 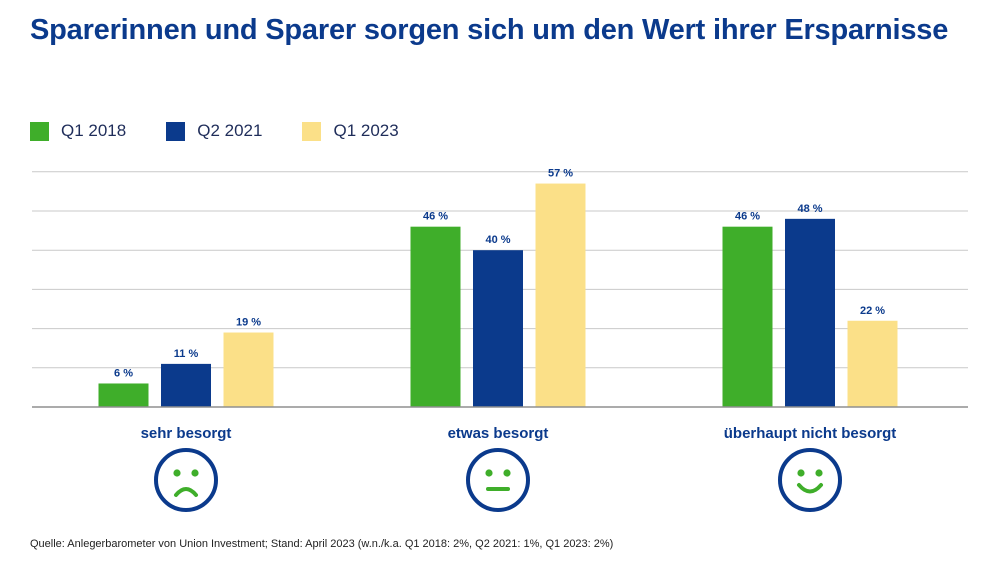 What do you see at coordinates (312, 131) in the screenshot?
I see `legend-swatch-q1-2023` at bounding box center [312, 131].